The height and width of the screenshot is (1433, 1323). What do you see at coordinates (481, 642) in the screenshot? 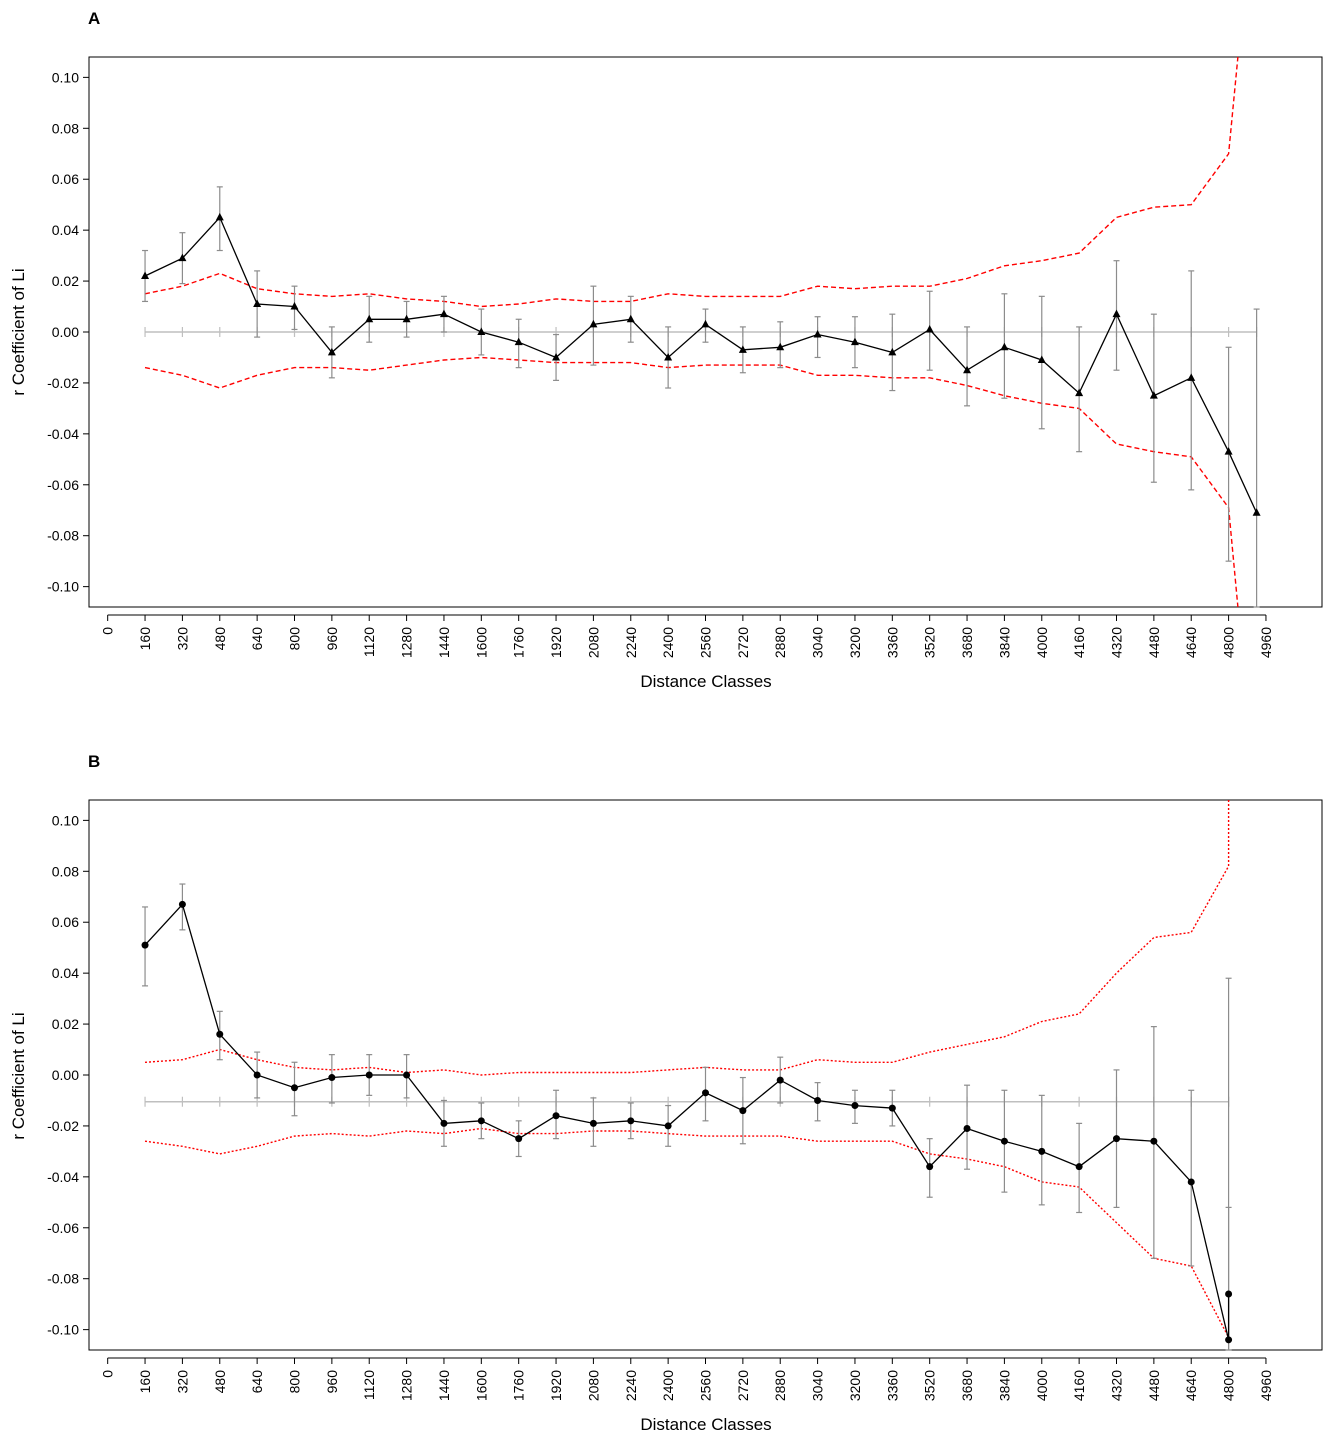
I see `x-tick-label: 1600` at bounding box center [481, 642].